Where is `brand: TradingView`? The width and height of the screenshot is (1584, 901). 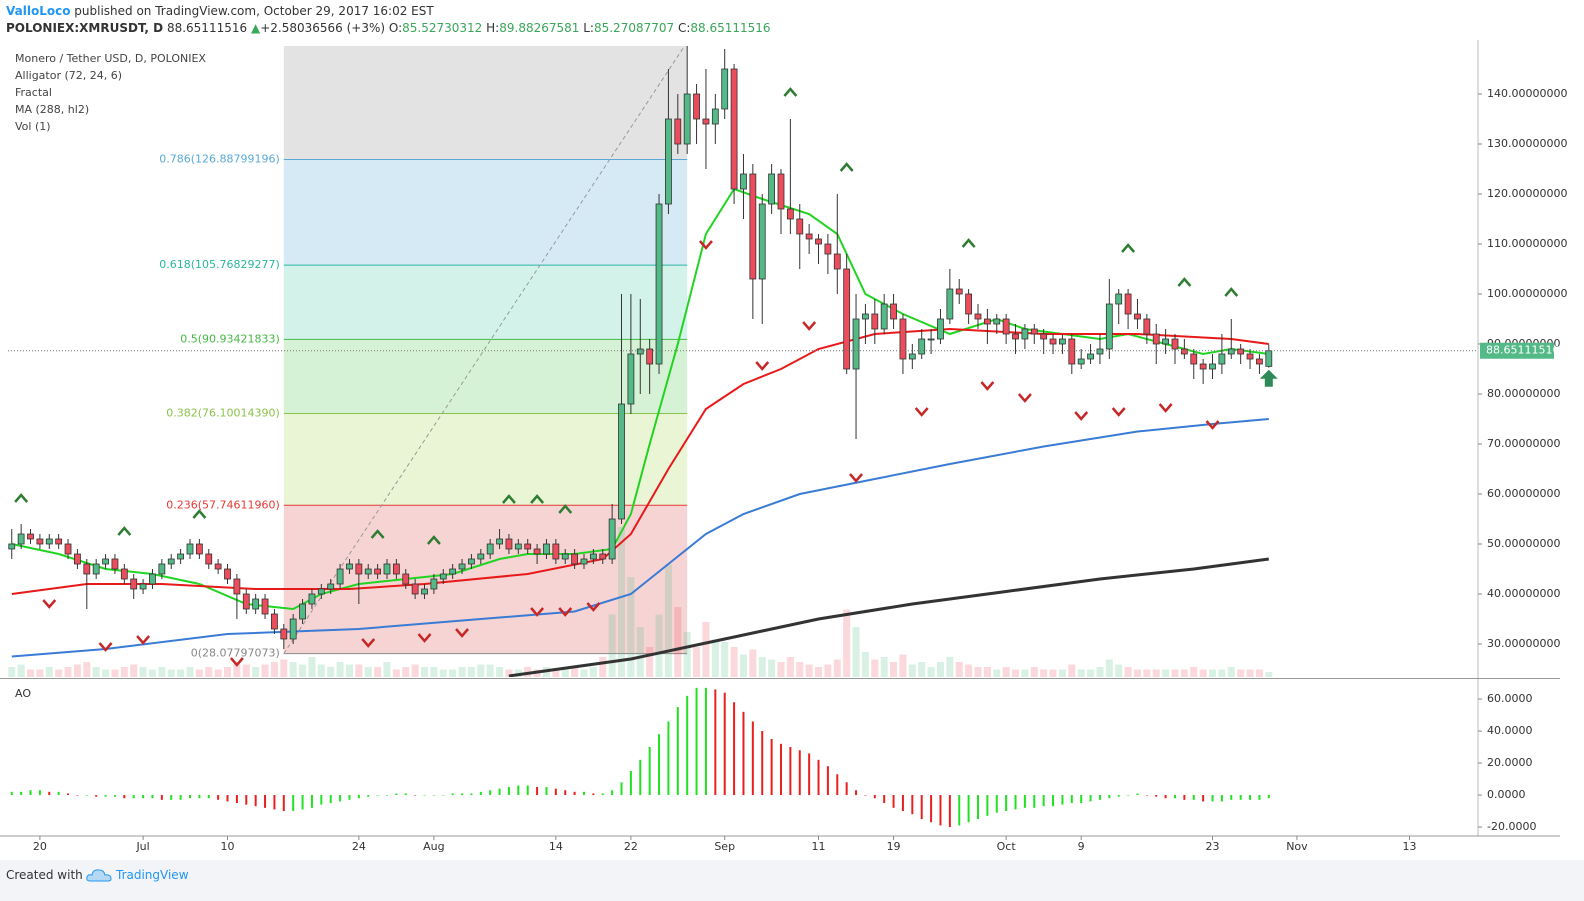
brand: TradingView is located at coordinates (152, 875).